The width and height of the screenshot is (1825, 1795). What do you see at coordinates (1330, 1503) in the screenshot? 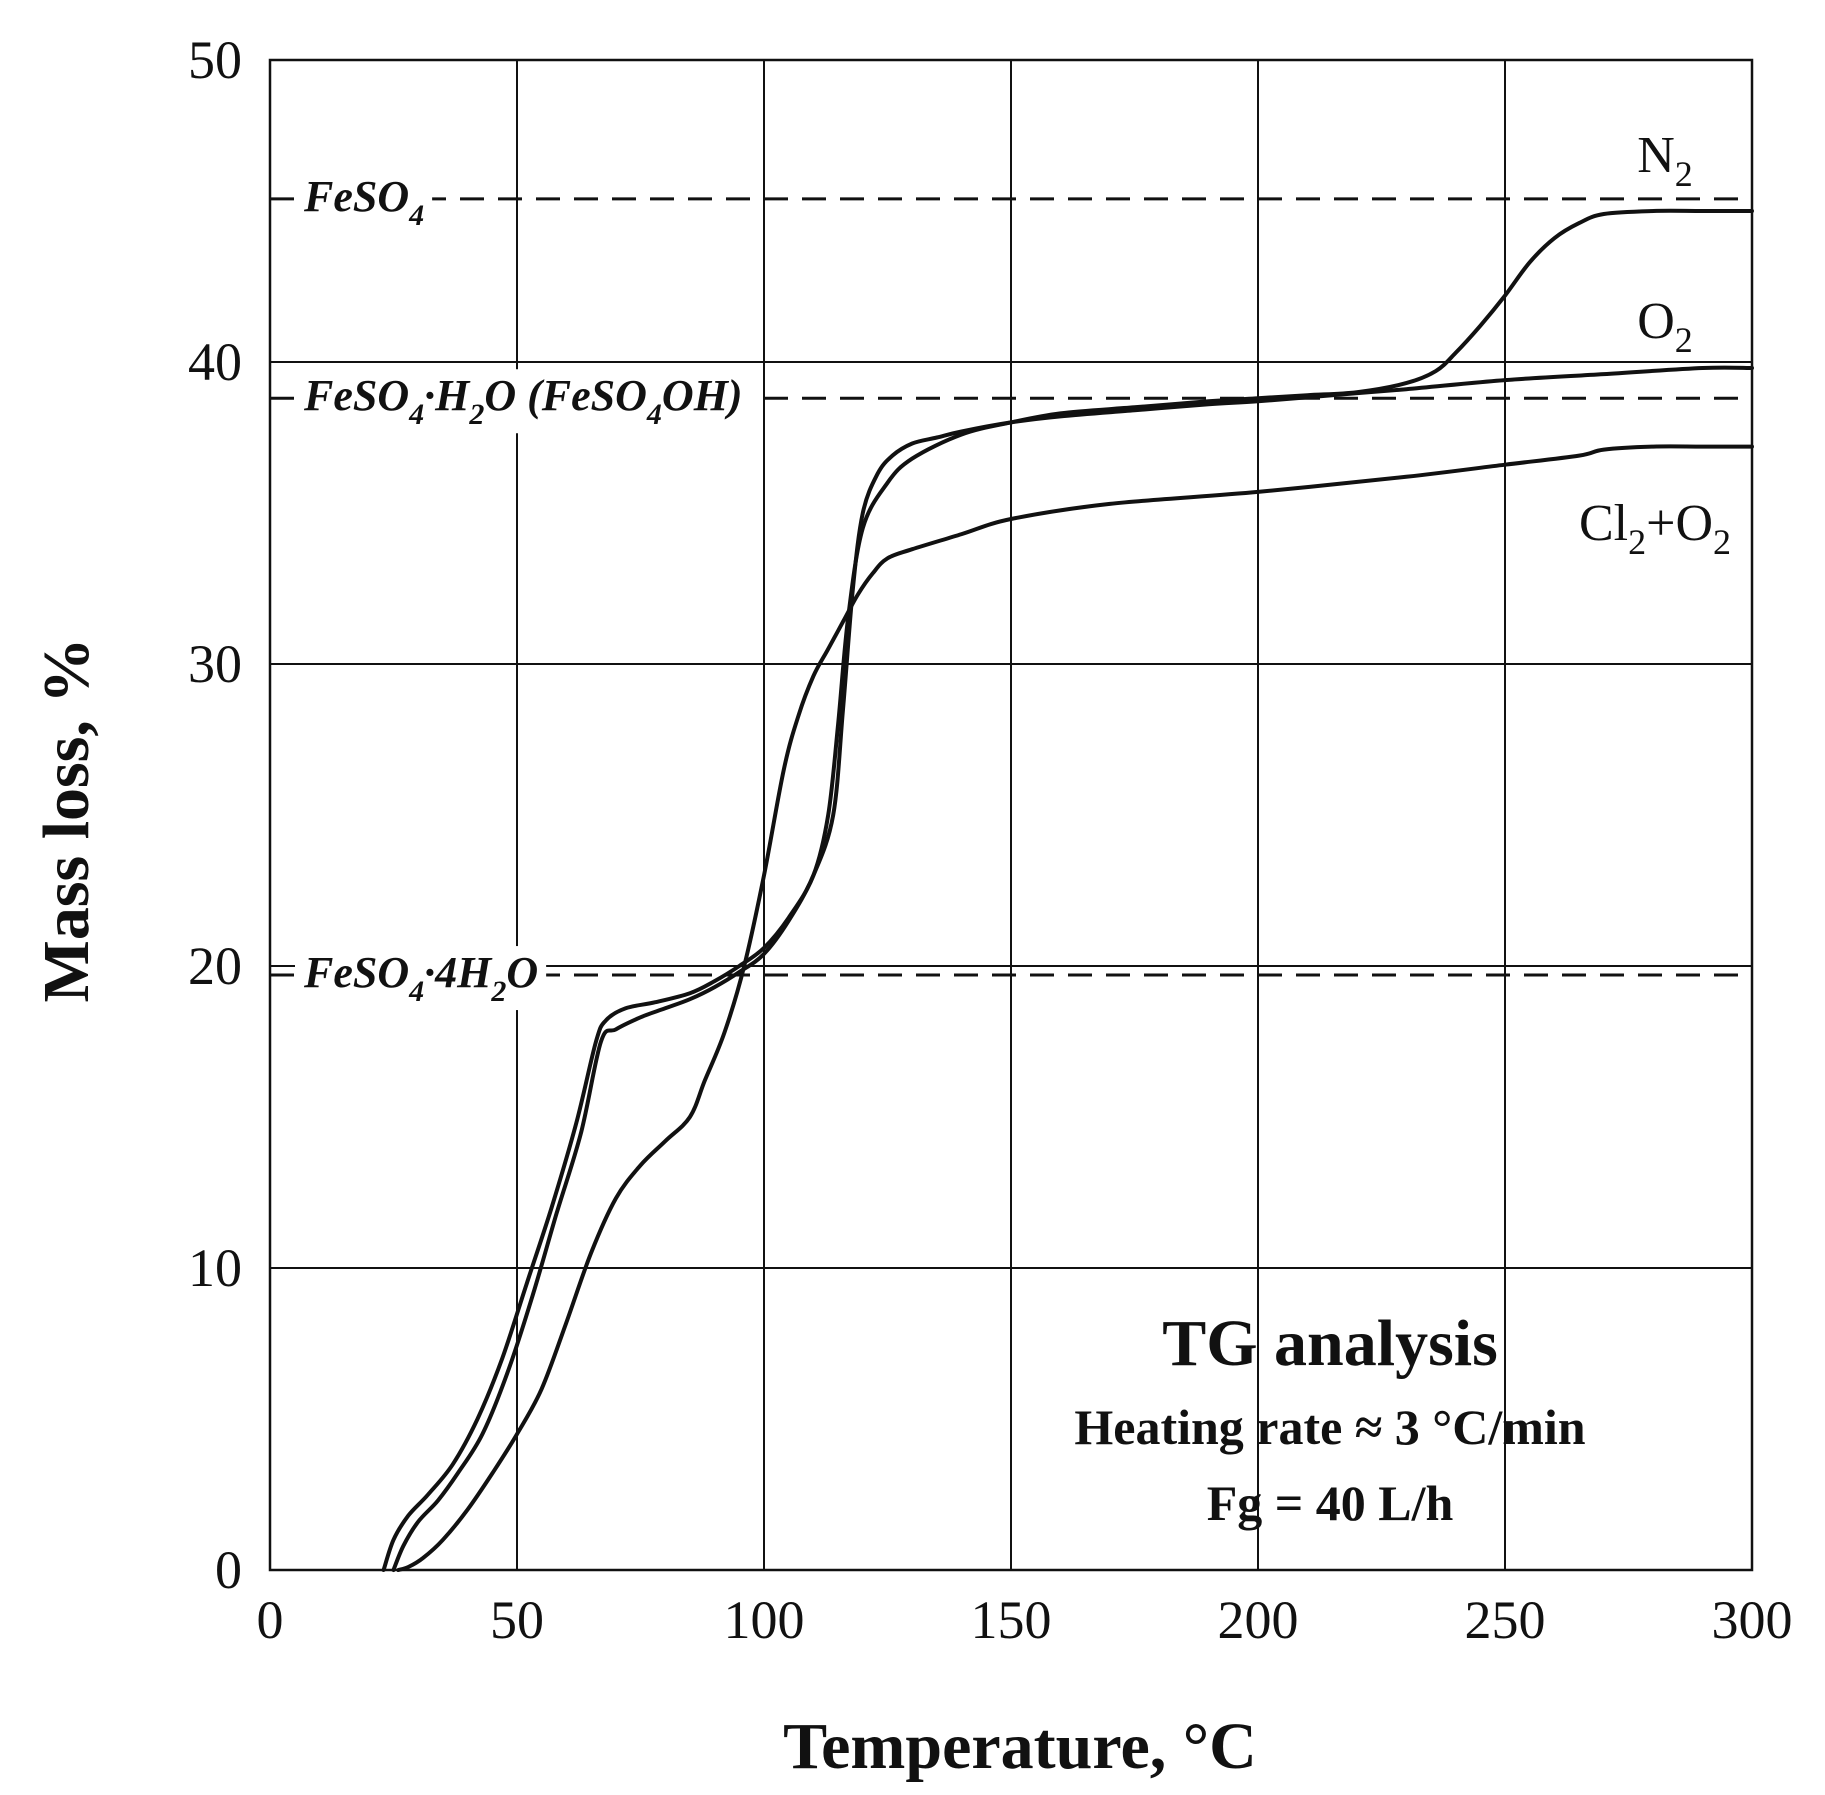
I see `annotation-flow: Fg = 40 L/h` at bounding box center [1330, 1503].